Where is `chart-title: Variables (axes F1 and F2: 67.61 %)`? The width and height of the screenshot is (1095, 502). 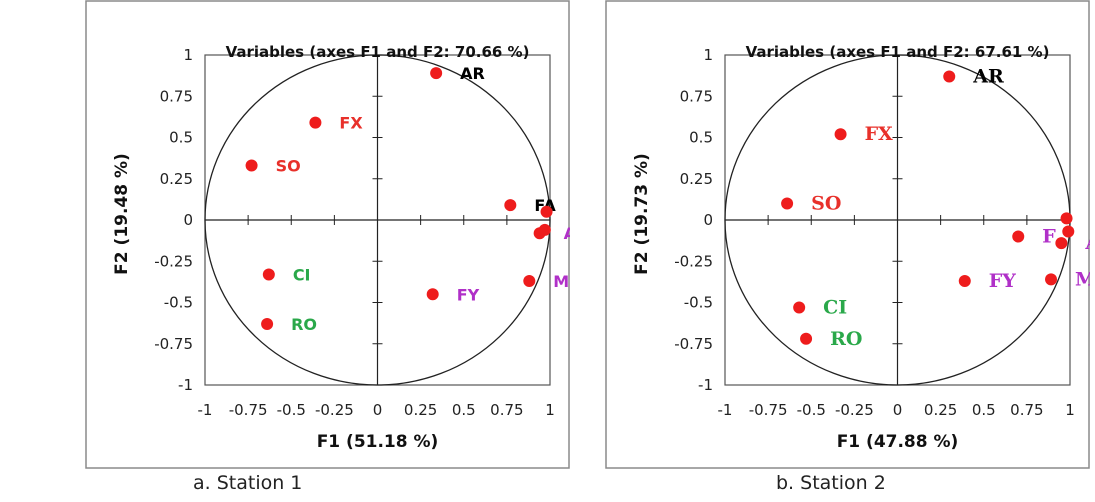
chart-title: Variables (axes F1 and F2: 67.61 %) is located at coordinates (898, 52).